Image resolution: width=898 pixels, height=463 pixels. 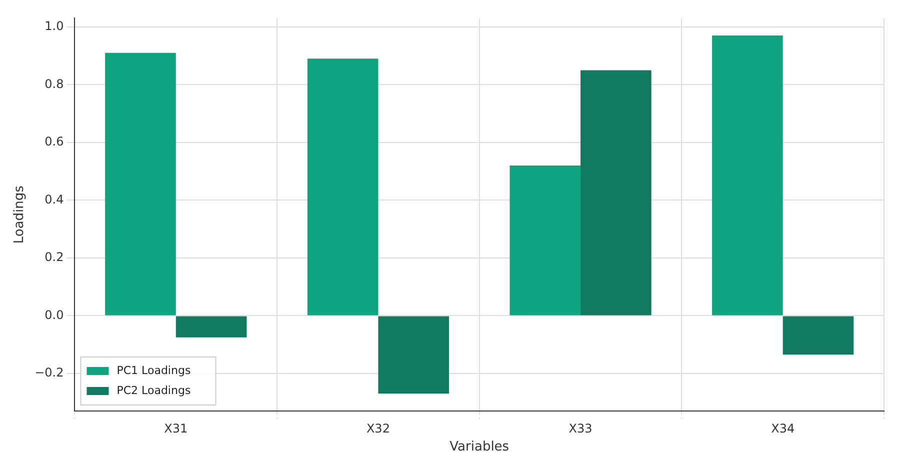 What do you see at coordinates (378, 428) in the screenshot?
I see `x-tick-label: X32` at bounding box center [378, 428].